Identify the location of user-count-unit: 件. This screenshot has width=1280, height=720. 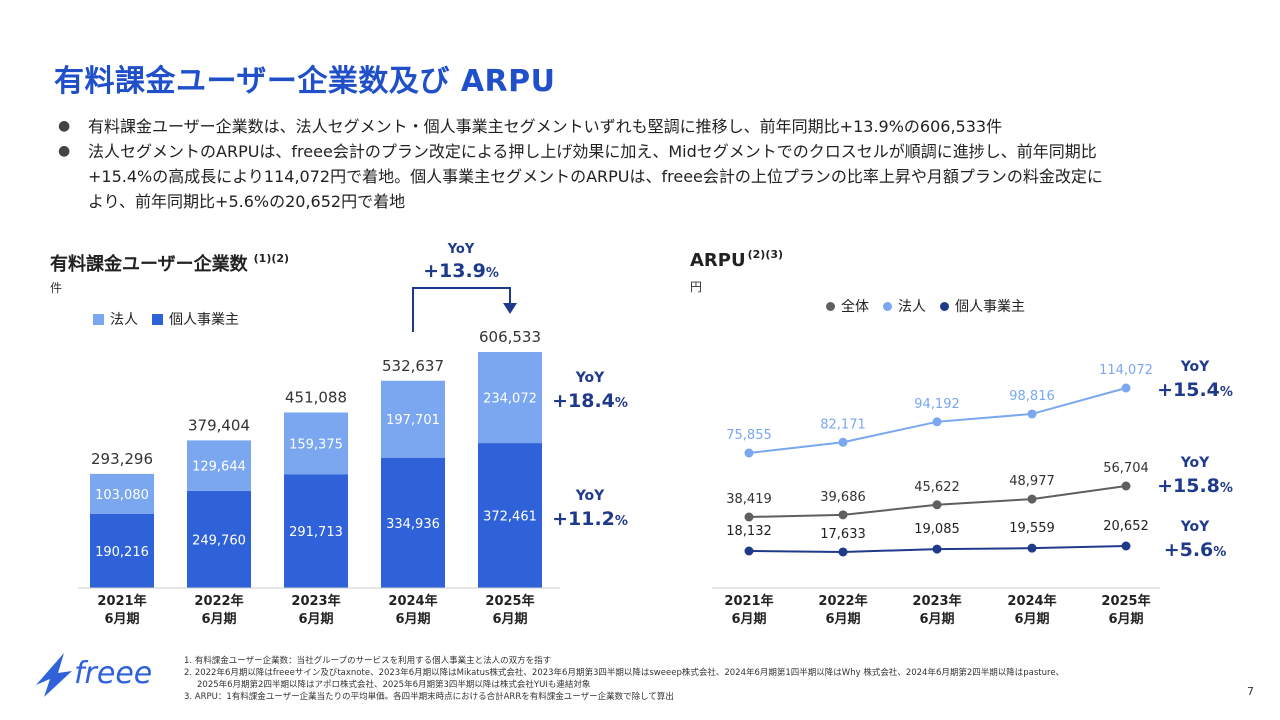
(56, 288).